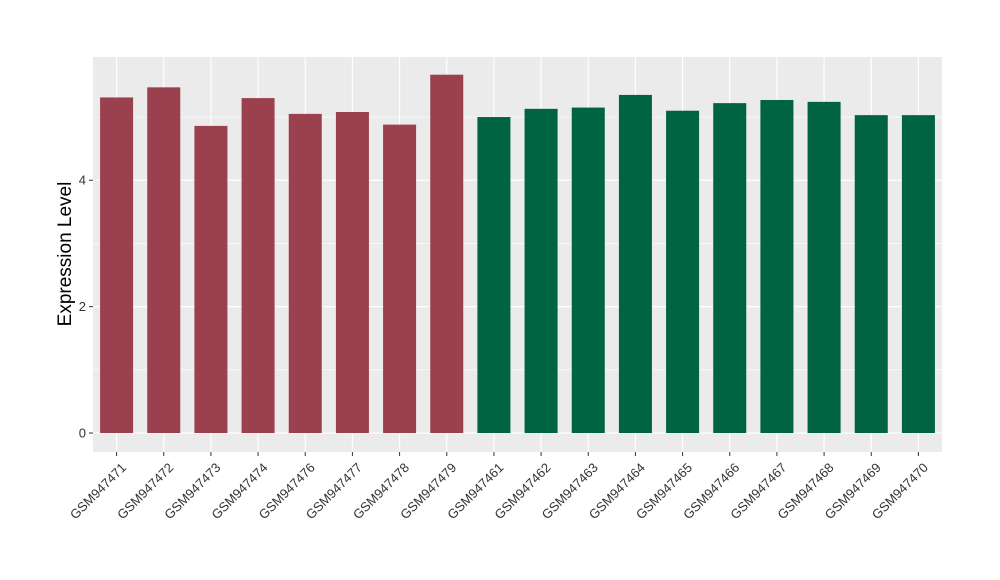 Image resolution: width=1000 pixels, height=580 pixels. Describe the element at coordinates (400, 279) in the screenshot. I see `bar-GSM947478` at that location.